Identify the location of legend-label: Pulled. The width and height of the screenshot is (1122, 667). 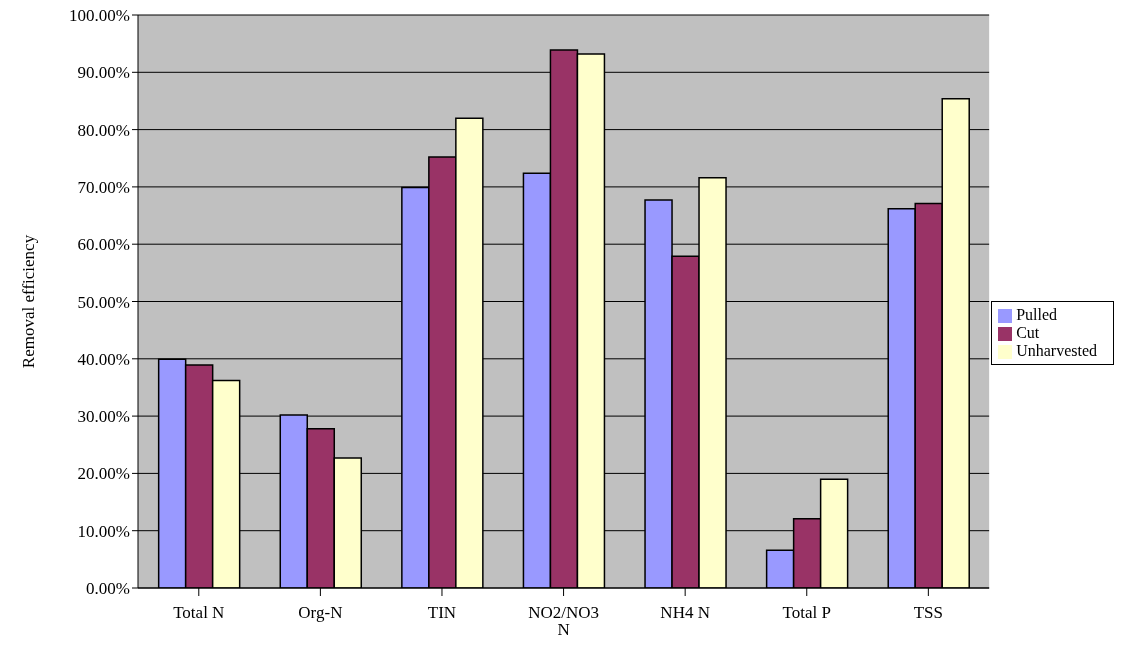
(1037, 314).